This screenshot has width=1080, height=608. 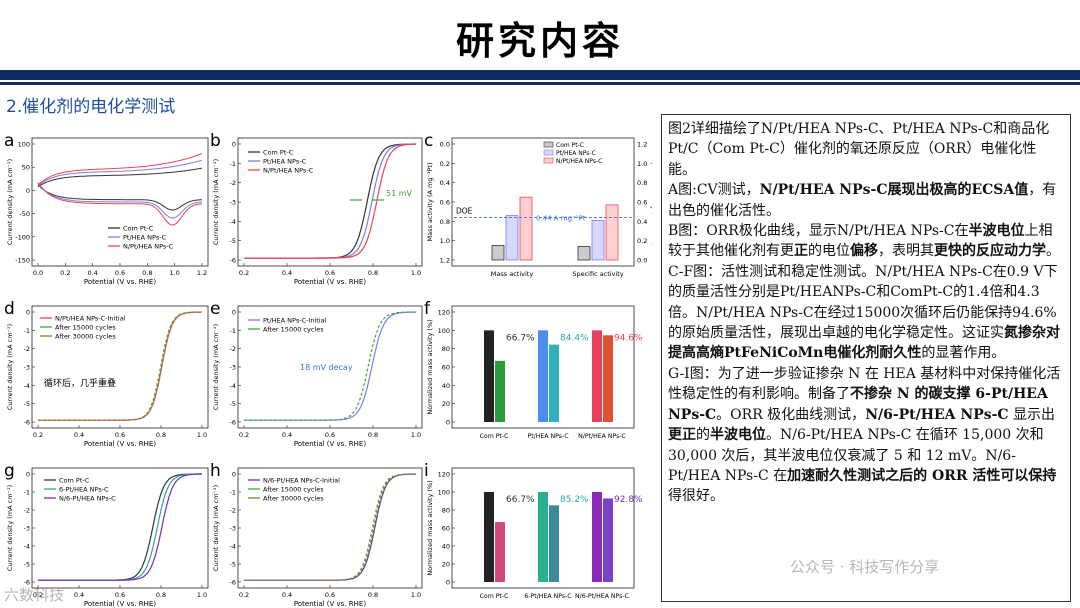 What do you see at coordinates (445, 145) in the screenshot?
I see `y-tick-label: 0.0` at bounding box center [445, 145].